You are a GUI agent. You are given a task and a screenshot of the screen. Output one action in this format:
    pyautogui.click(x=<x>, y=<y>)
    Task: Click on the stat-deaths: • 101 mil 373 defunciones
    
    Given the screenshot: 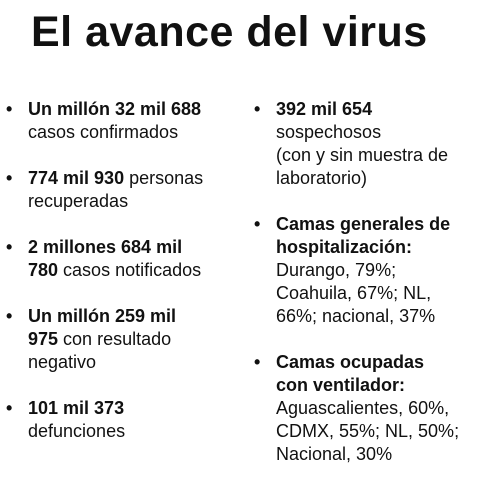 What is the action you would take?
    pyautogui.click(x=126, y=420)
    